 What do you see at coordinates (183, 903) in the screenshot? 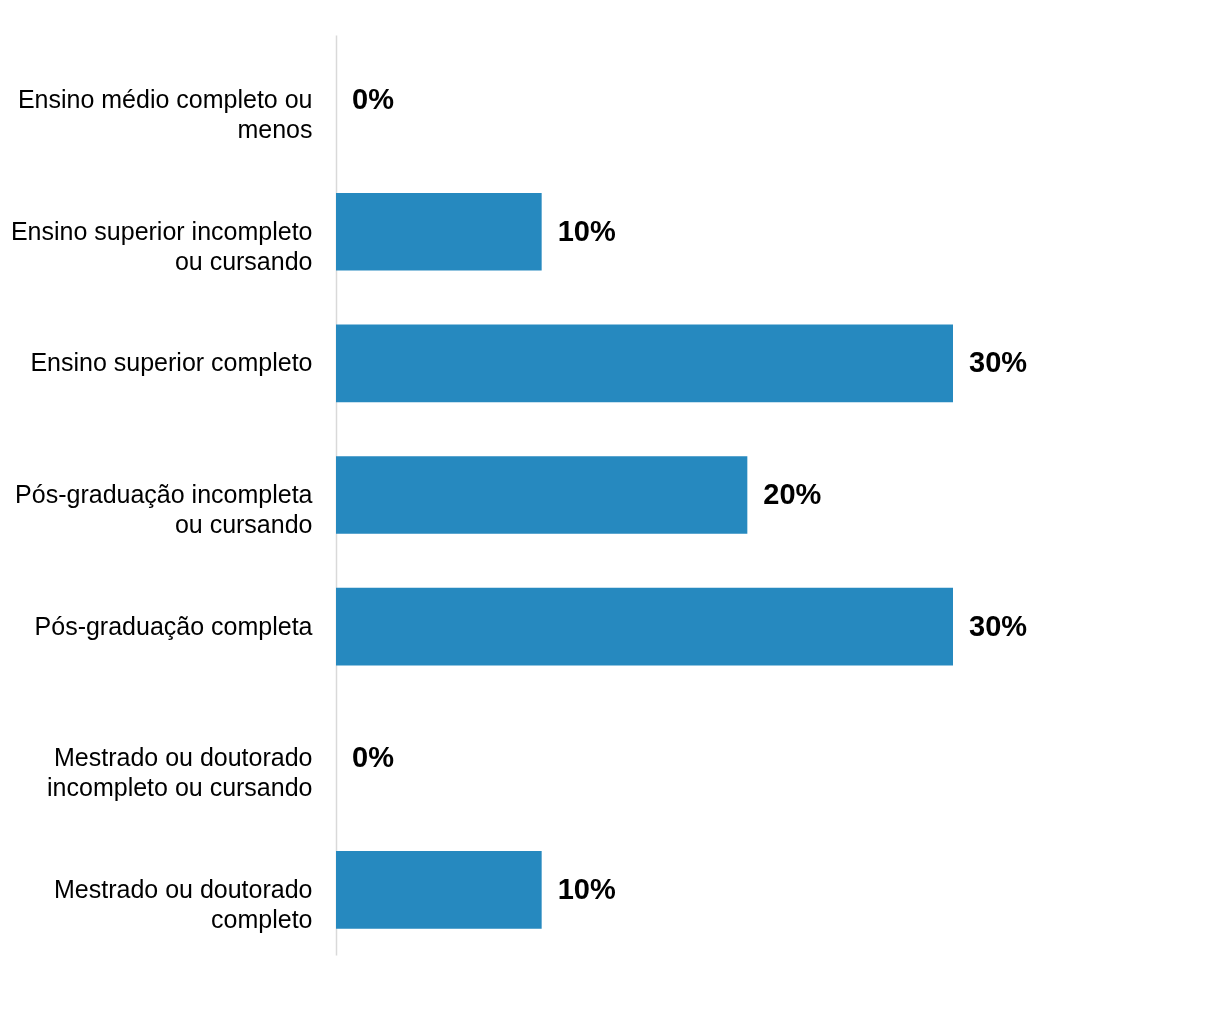
I see `y-tick-label: Mestrado ou doutorado completo` at bounding box center [183, 903].